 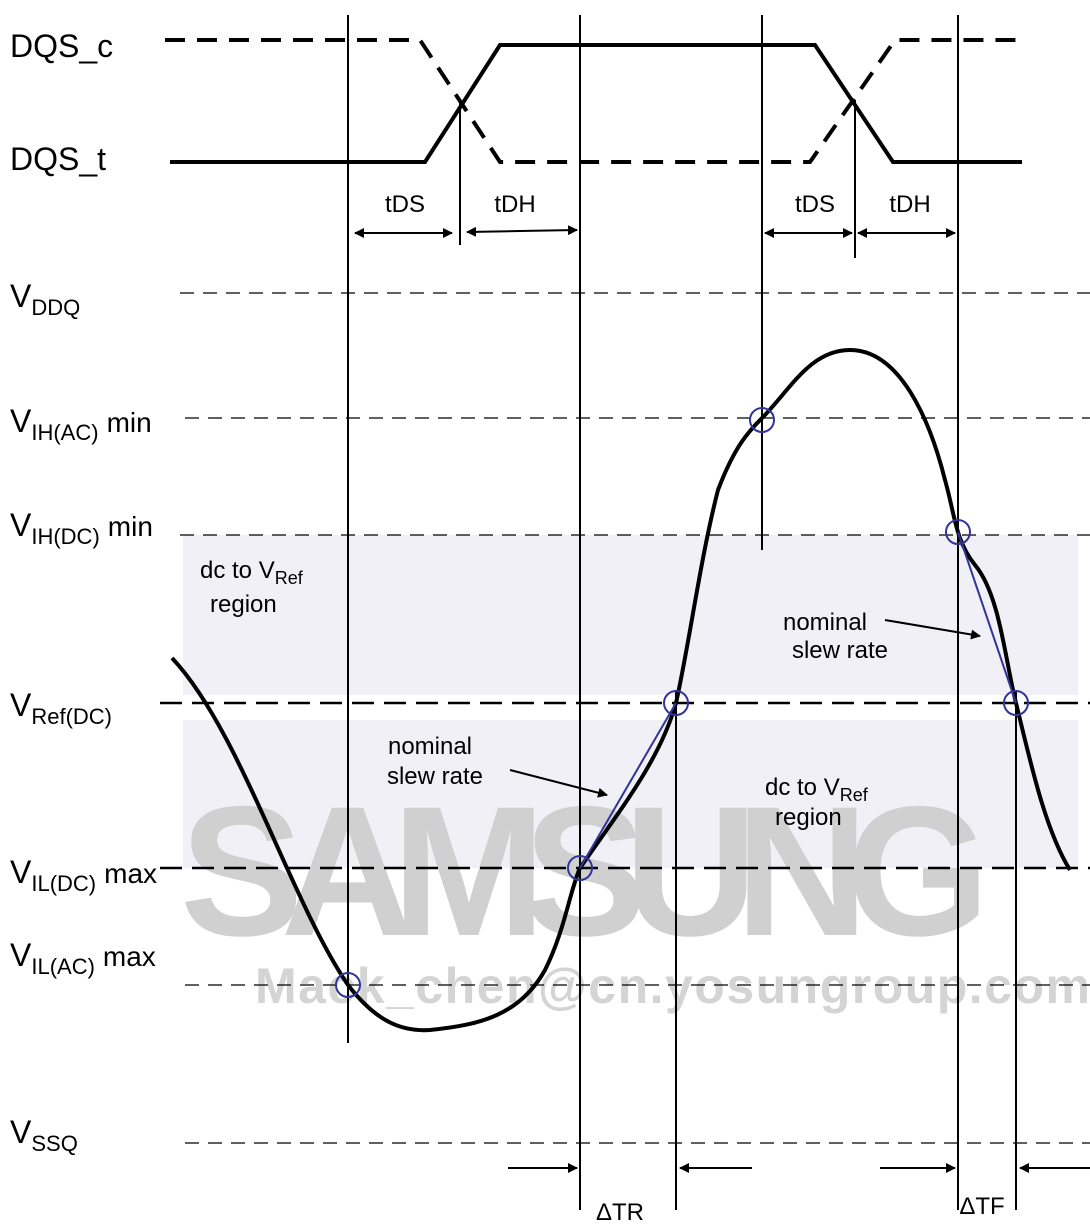 I want to click on label-part: Ref(DC), so click(x=71, y=716).